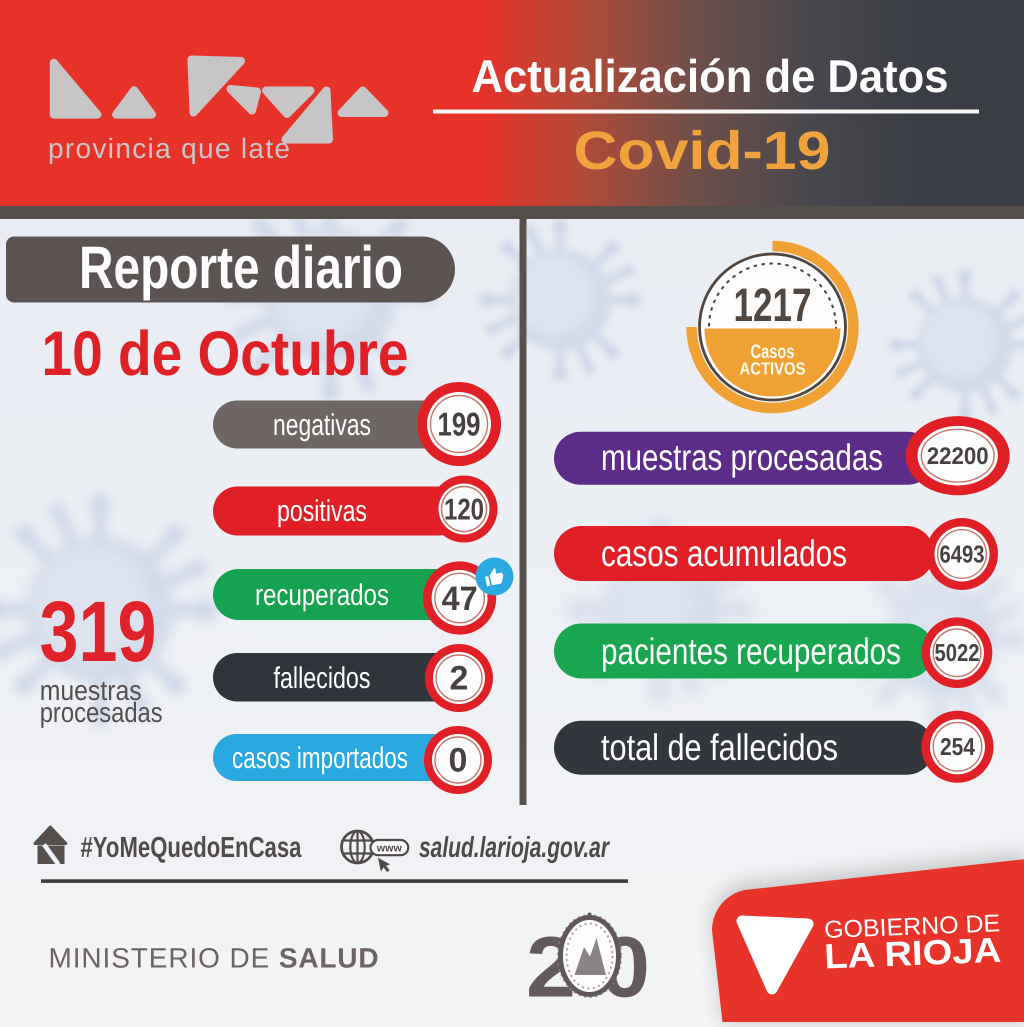 Image resolution: width=1024 pixels, height=1027 pixels. I want to click on svg-text: muestras procesadas, so click(742, 457).